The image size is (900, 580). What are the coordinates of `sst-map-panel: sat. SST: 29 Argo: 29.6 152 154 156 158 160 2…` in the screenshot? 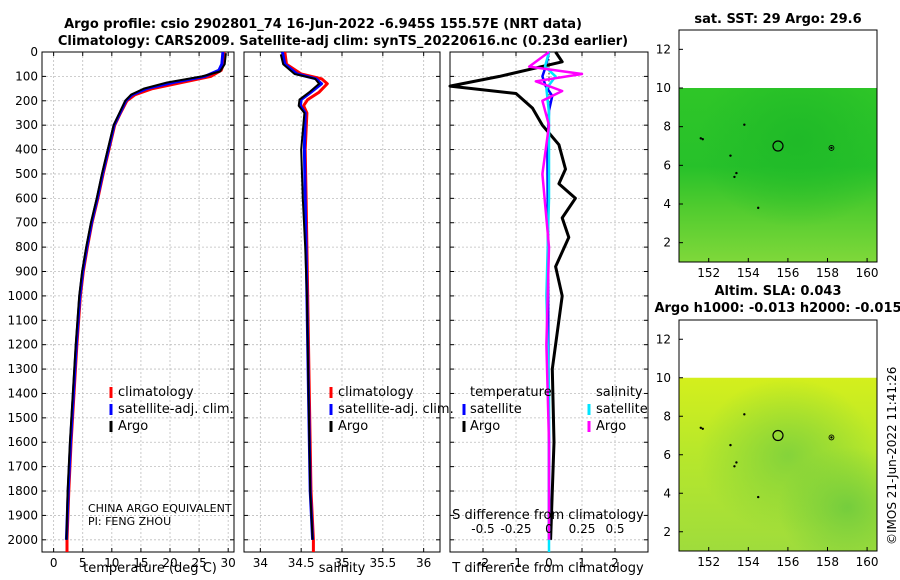 It's located at (767, 146).